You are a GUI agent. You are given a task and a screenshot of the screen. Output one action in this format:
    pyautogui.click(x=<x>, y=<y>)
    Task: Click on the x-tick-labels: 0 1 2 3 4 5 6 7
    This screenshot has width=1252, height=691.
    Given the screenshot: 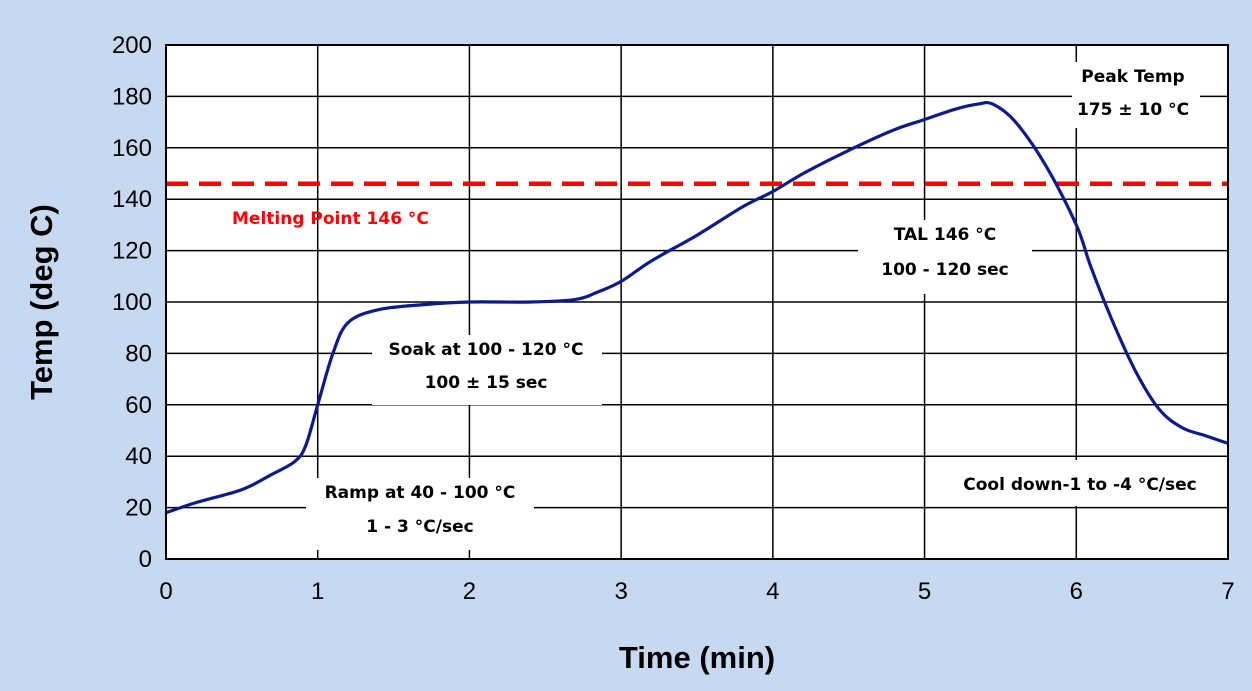 What is the action you would take?
    pyautogui.click(x=696, y=591)
    